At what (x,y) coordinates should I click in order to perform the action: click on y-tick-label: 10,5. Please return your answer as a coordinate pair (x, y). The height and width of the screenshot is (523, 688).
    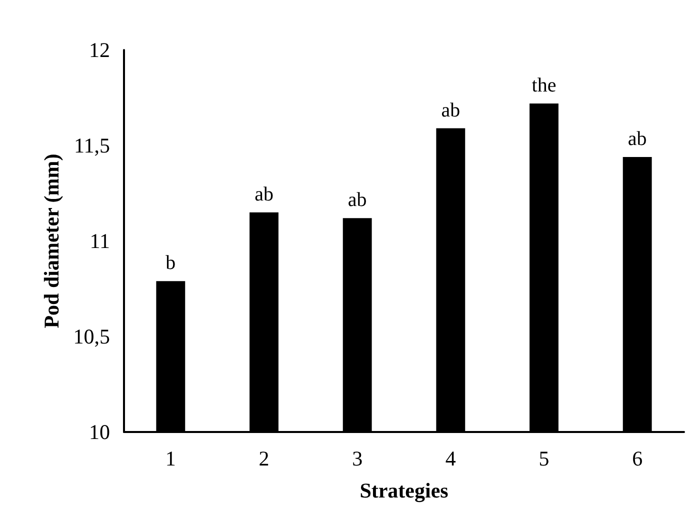
    Looking at the image, I should click on (91, 336).